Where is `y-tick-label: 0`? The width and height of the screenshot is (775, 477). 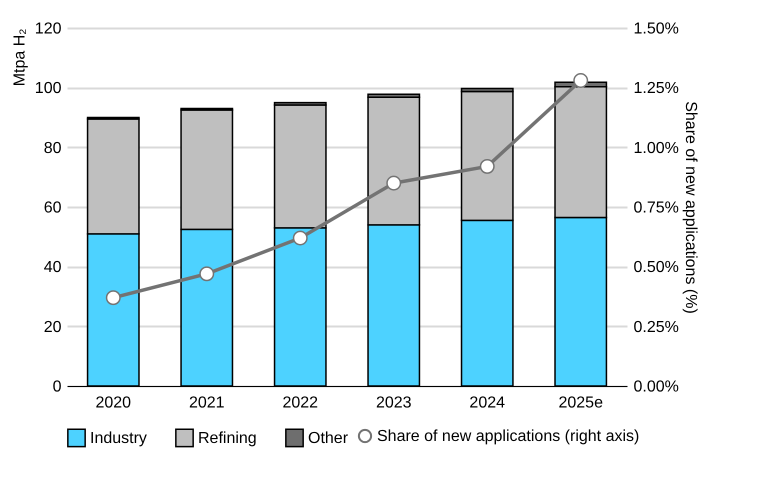 y-tick-label: 0 is located at coordinates (57, 387).